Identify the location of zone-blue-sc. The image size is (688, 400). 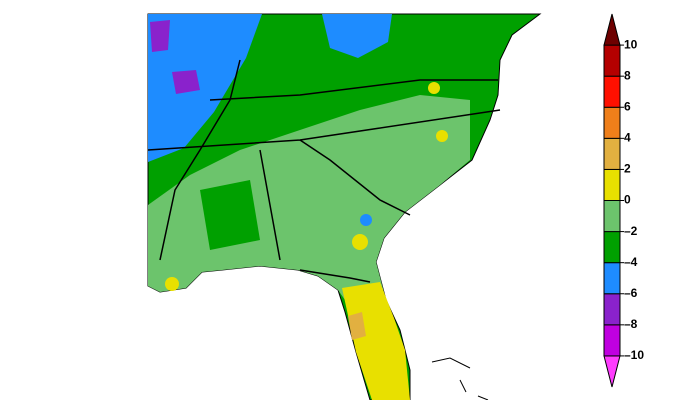
(366, 220).